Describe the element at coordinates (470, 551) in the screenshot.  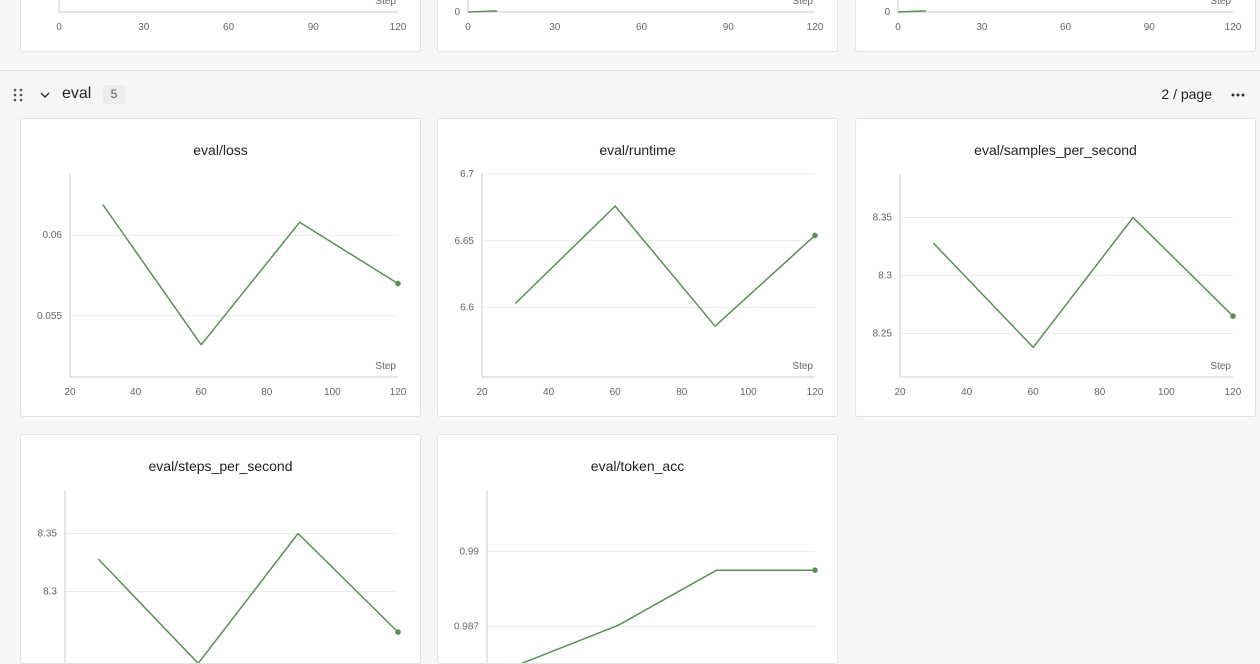
I see `y-tick-label: 0.99` at that location.